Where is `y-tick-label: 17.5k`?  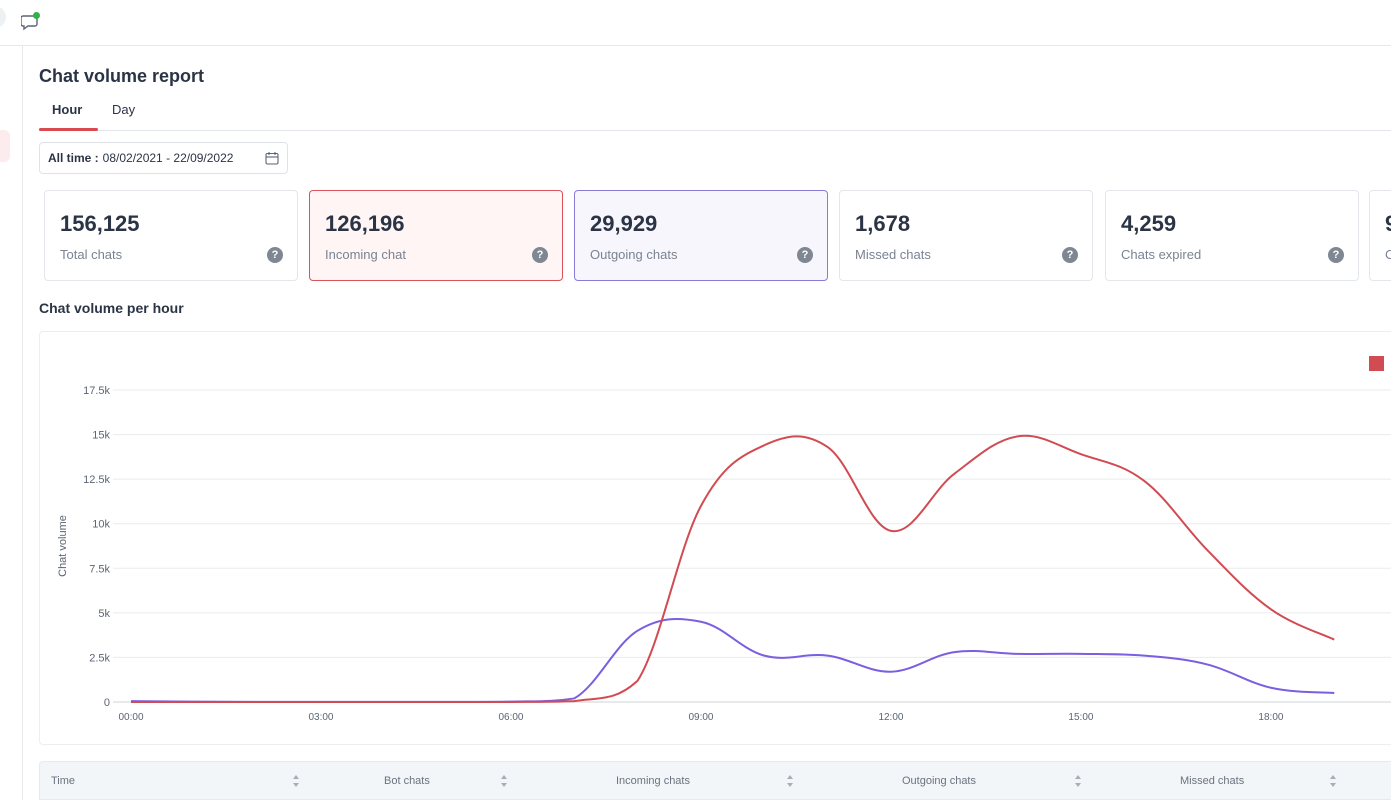
y-tick-label: 17.5k is located at coordinates (96, 391).